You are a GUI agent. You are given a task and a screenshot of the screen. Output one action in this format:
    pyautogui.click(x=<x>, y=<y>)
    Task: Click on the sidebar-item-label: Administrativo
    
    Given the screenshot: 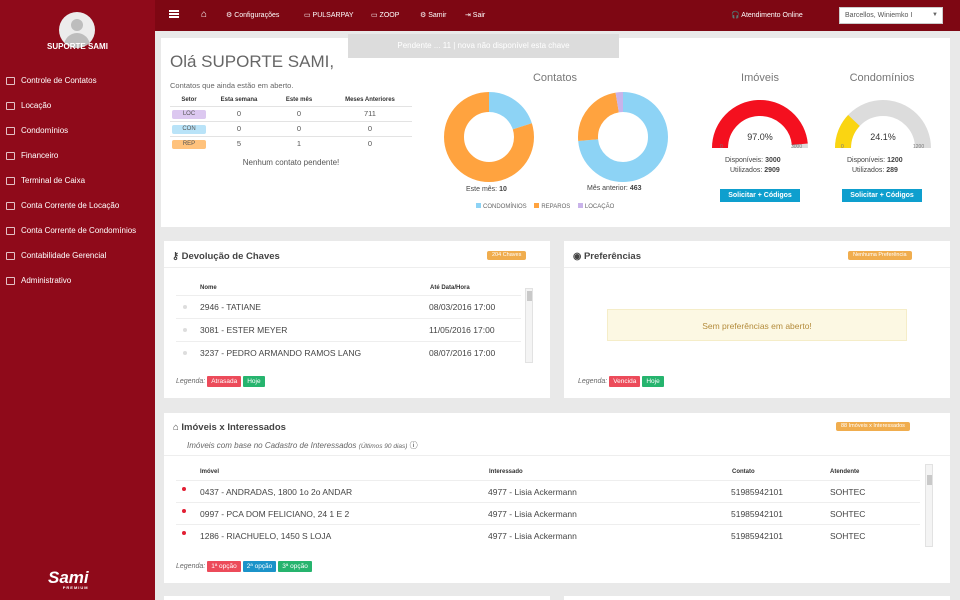 What is the action you would take?
    pyautogui.click(x=46, y=280)
    